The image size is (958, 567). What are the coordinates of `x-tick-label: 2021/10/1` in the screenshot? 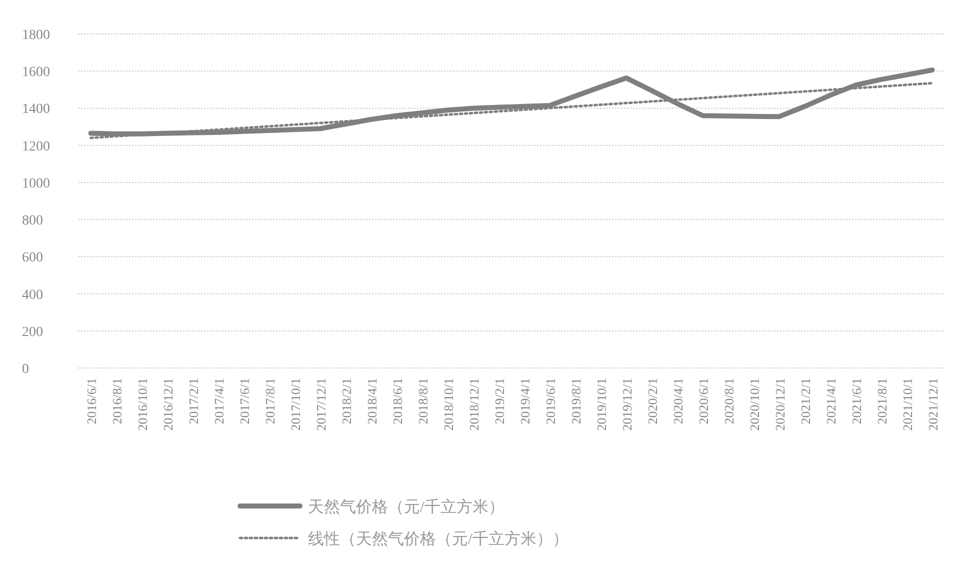 It's located at (907, 404).